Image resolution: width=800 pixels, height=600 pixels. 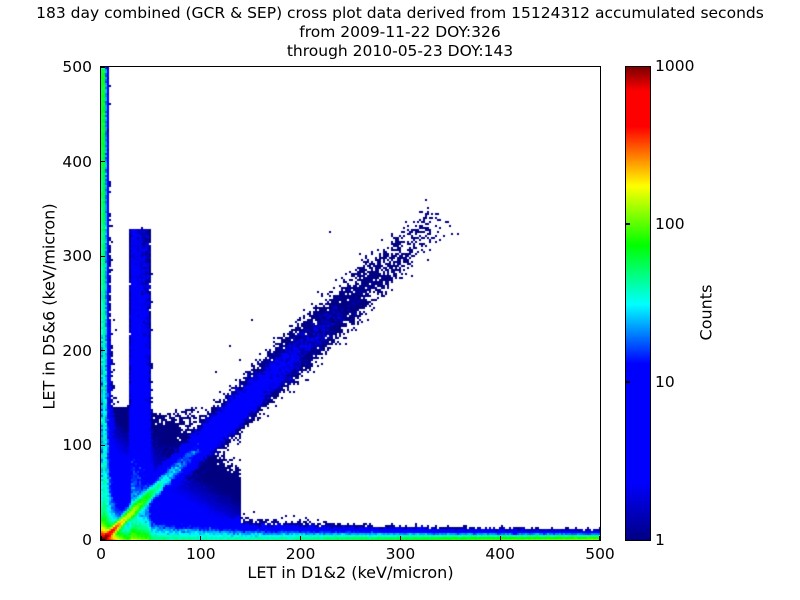 I want to click on y-tick-label: 100, so click(x=77, y=445).